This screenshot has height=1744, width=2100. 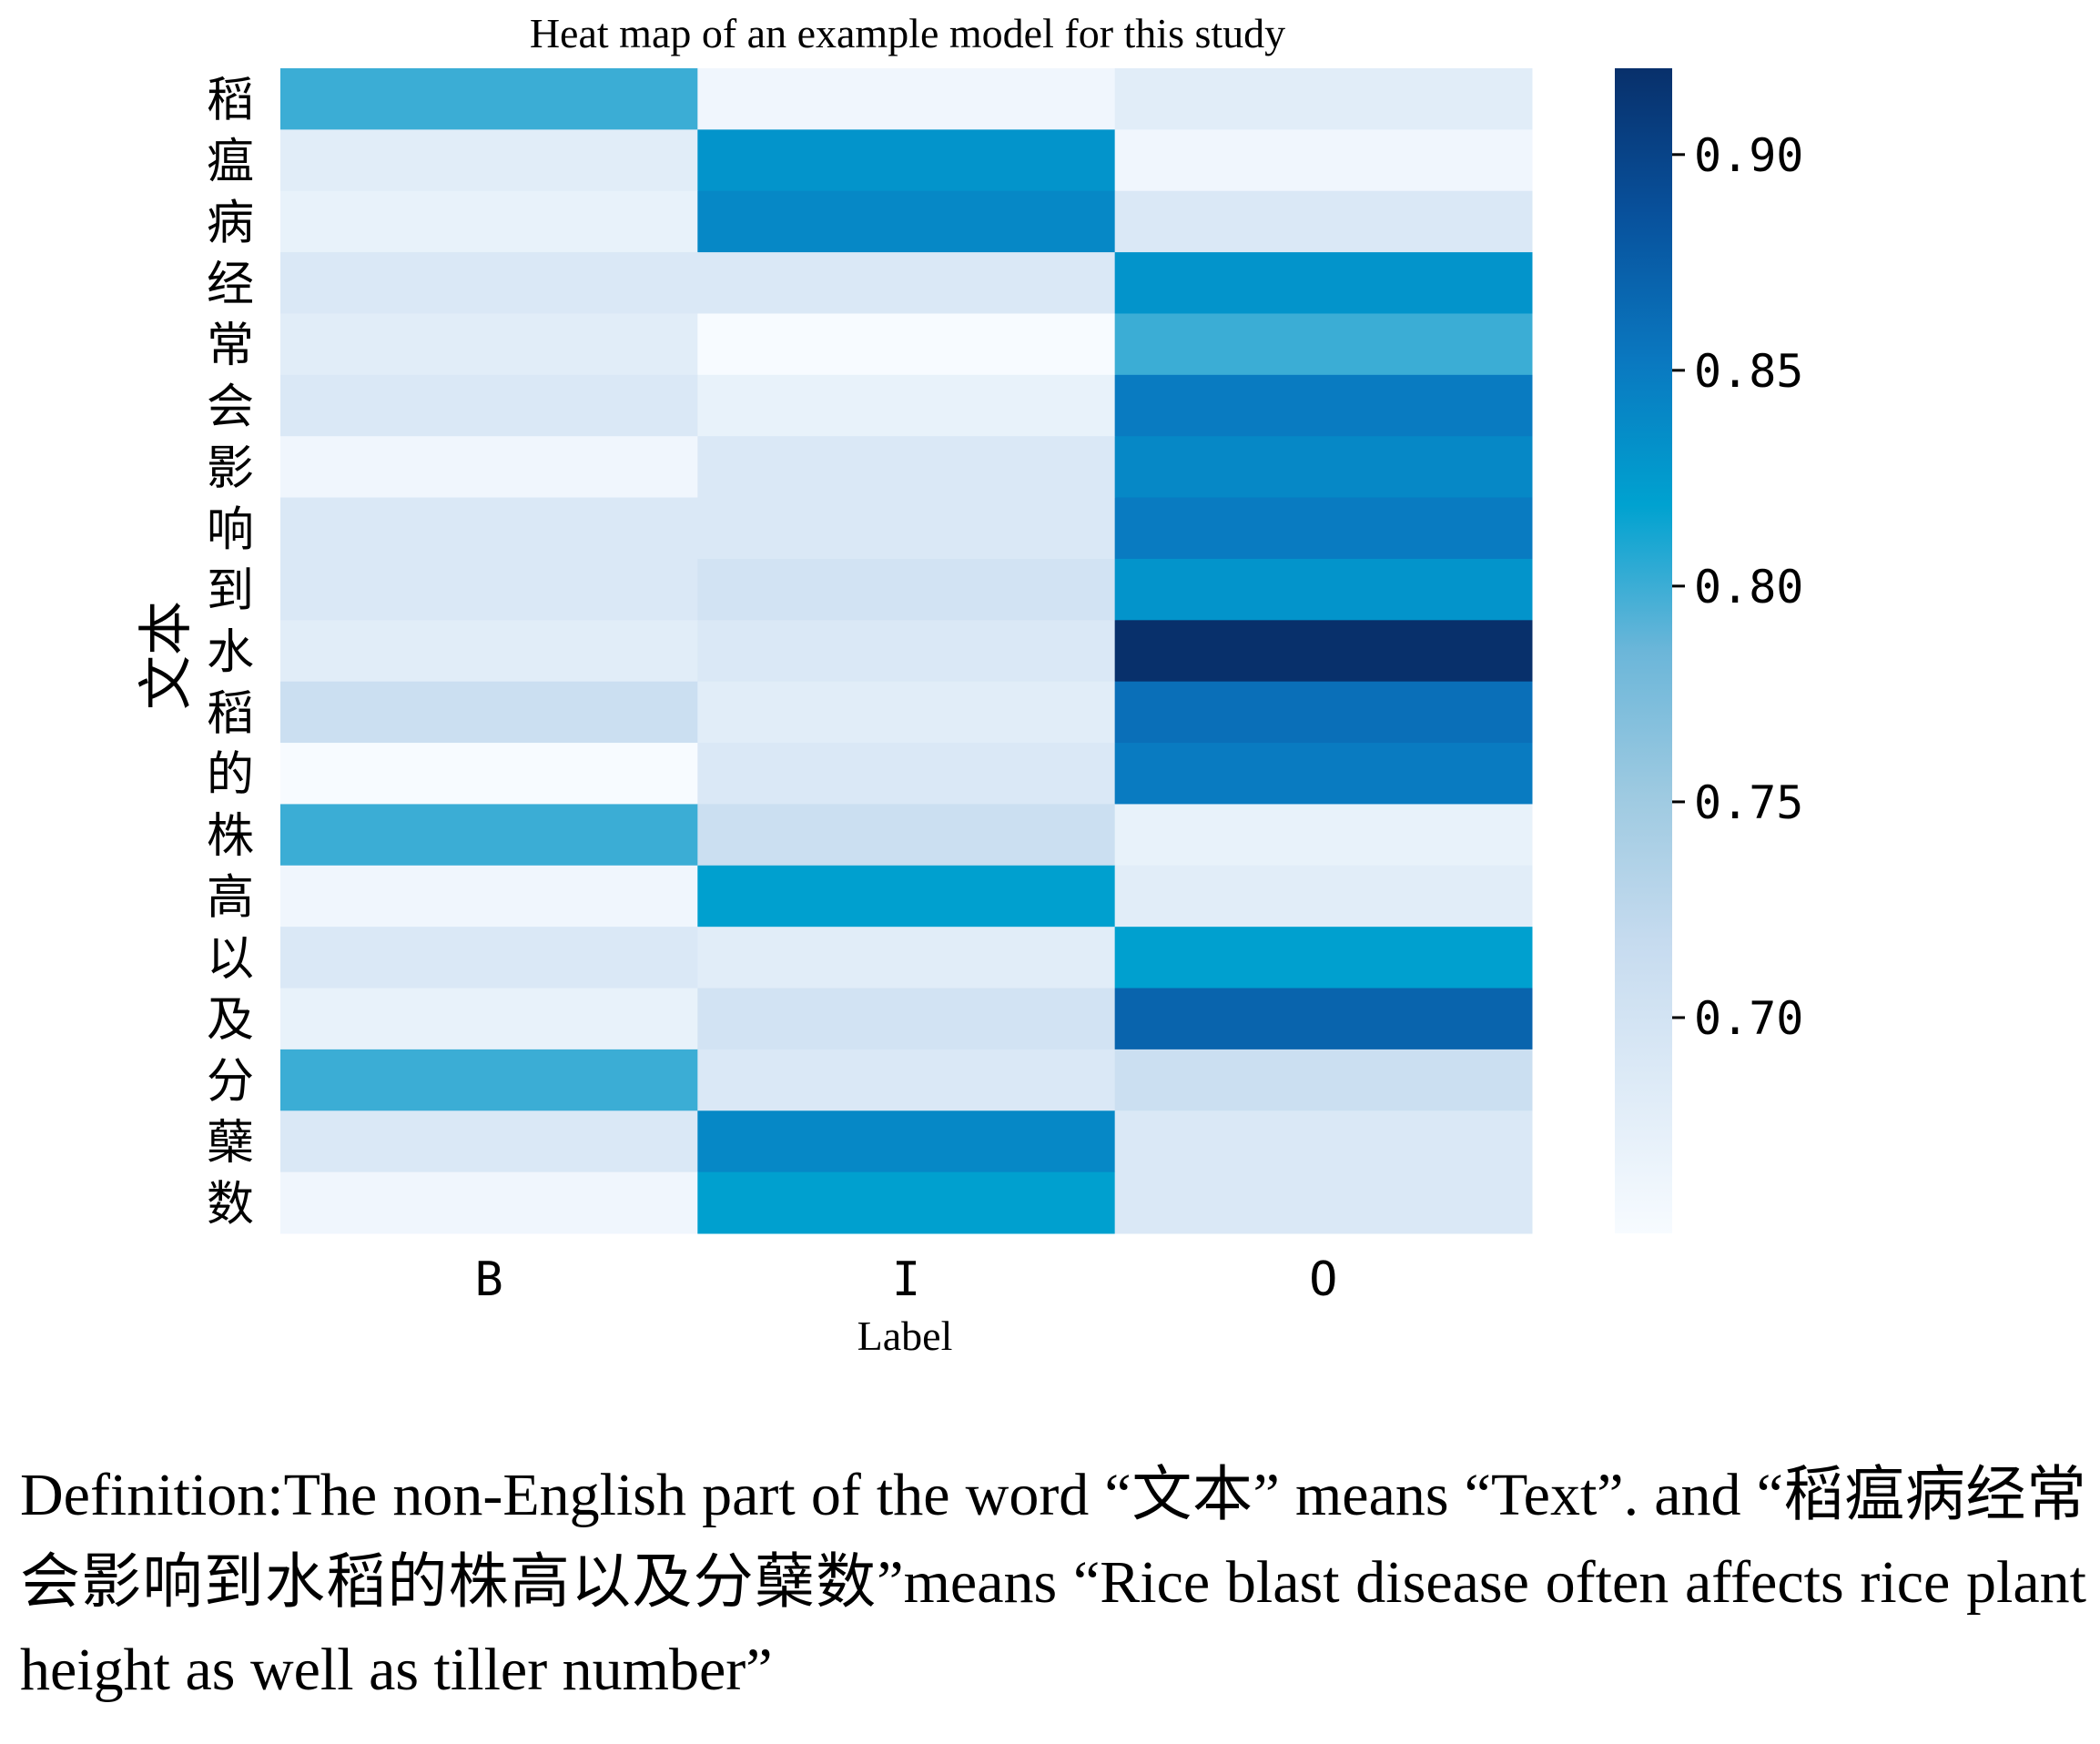 What do you see at coordinates (905, 1336) in the screenshot?
I see `x-axis-label: Label` at bounding box center [905, 1336].